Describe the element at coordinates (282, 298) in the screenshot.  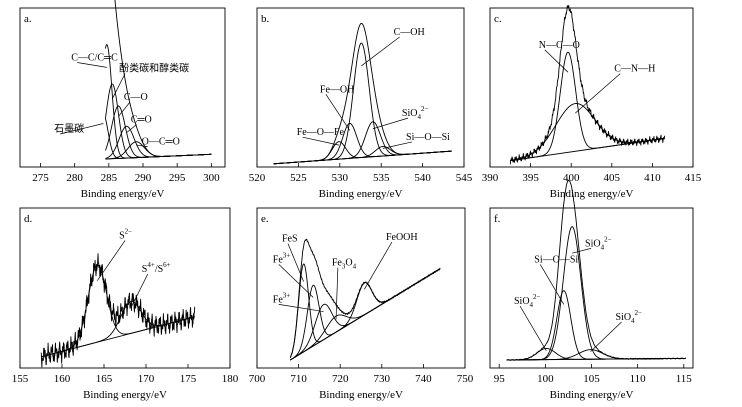
I see `peak-label-3: Fe3+` at that location.